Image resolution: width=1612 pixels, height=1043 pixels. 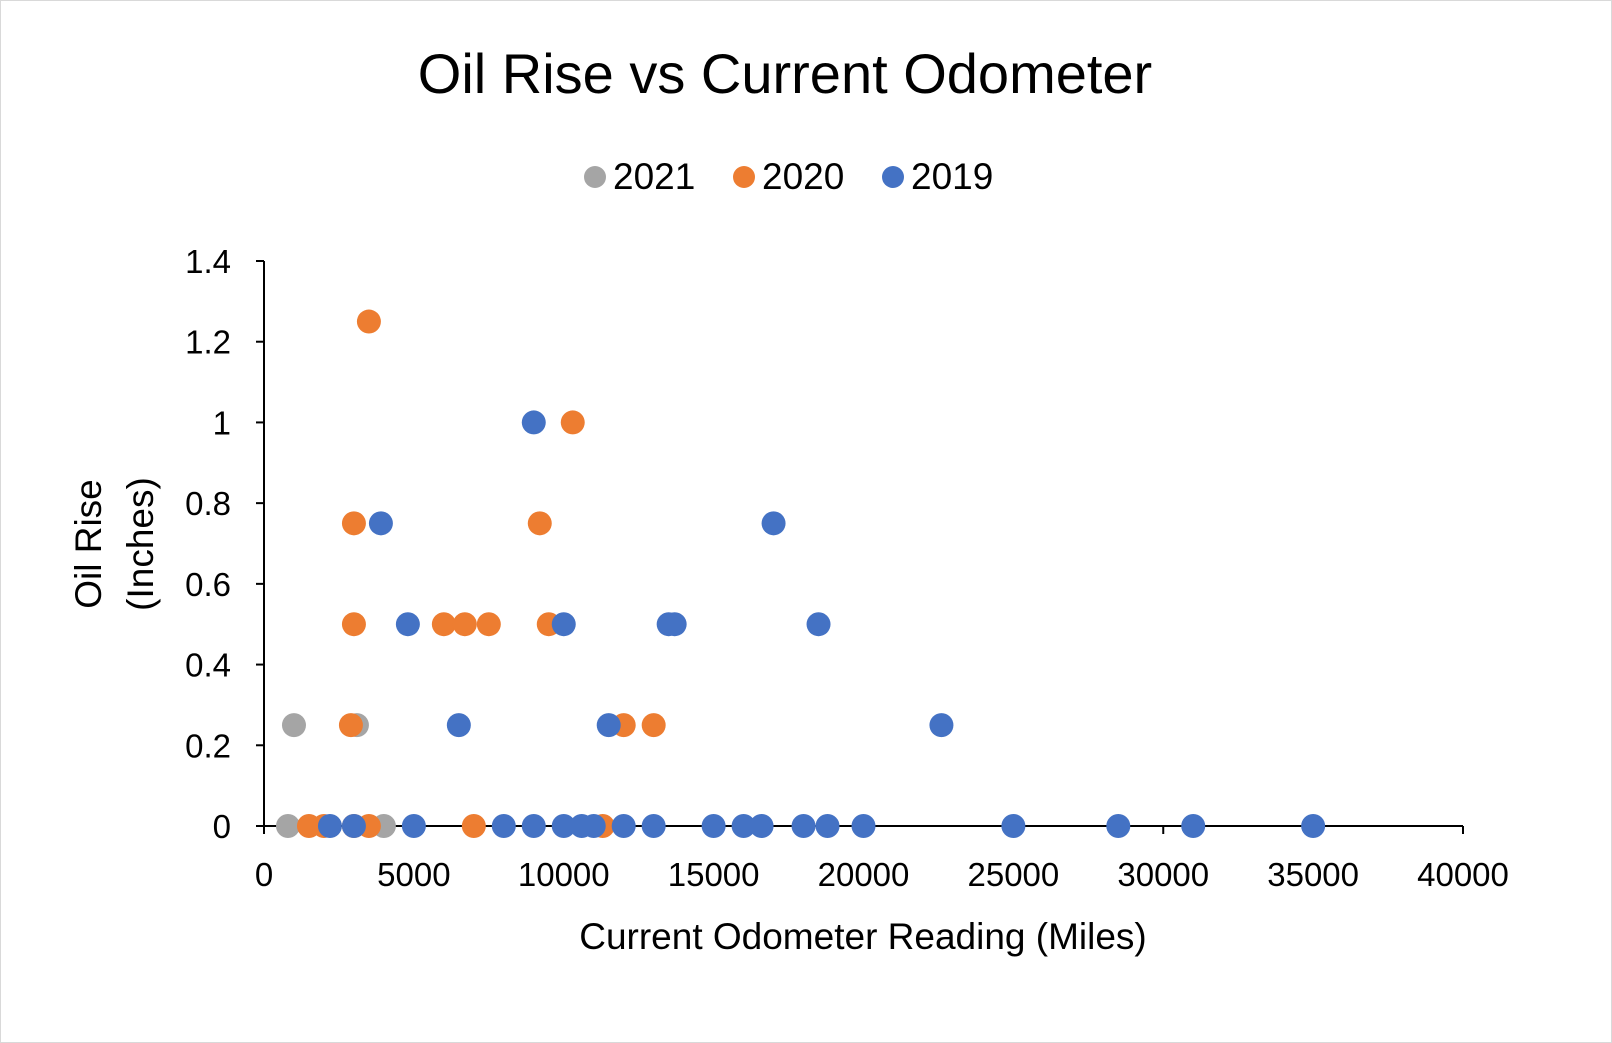 What do you see at coordinates (952, 176) in the screenshot?
I see `legend-label-2019: 2019` at bounding box center [952, 176].